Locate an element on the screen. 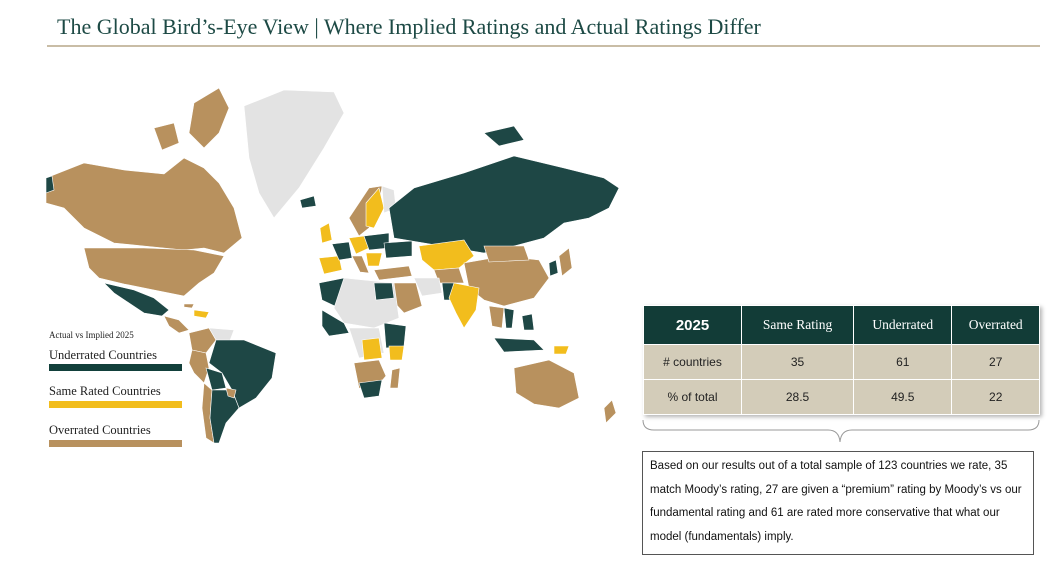 The width and height of the screenshot is (1064, 561). cell-pct-underrated: 49.5 is located at coordinates (903, 397).